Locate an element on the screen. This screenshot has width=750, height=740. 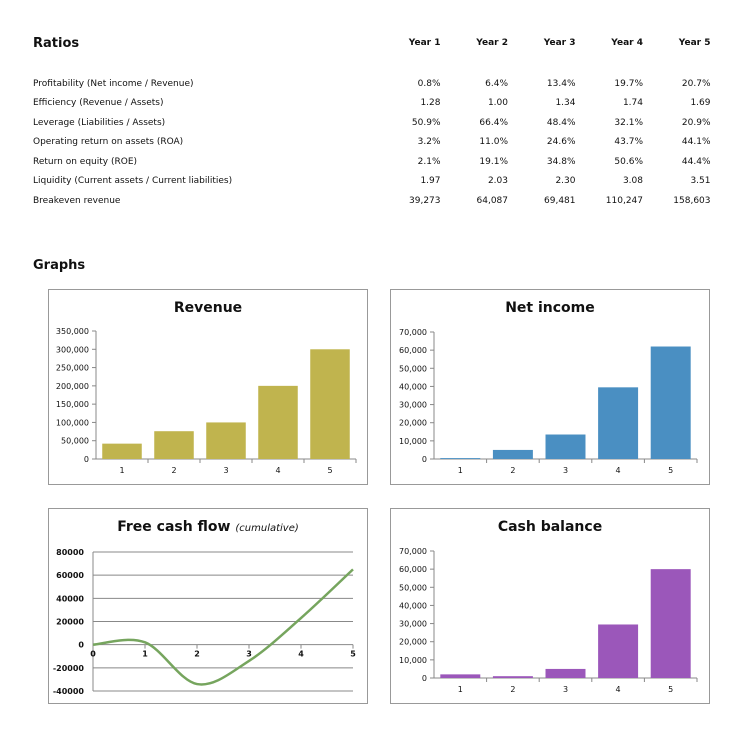
ratio-value: 1.28 is located at coordinates (430, 103).